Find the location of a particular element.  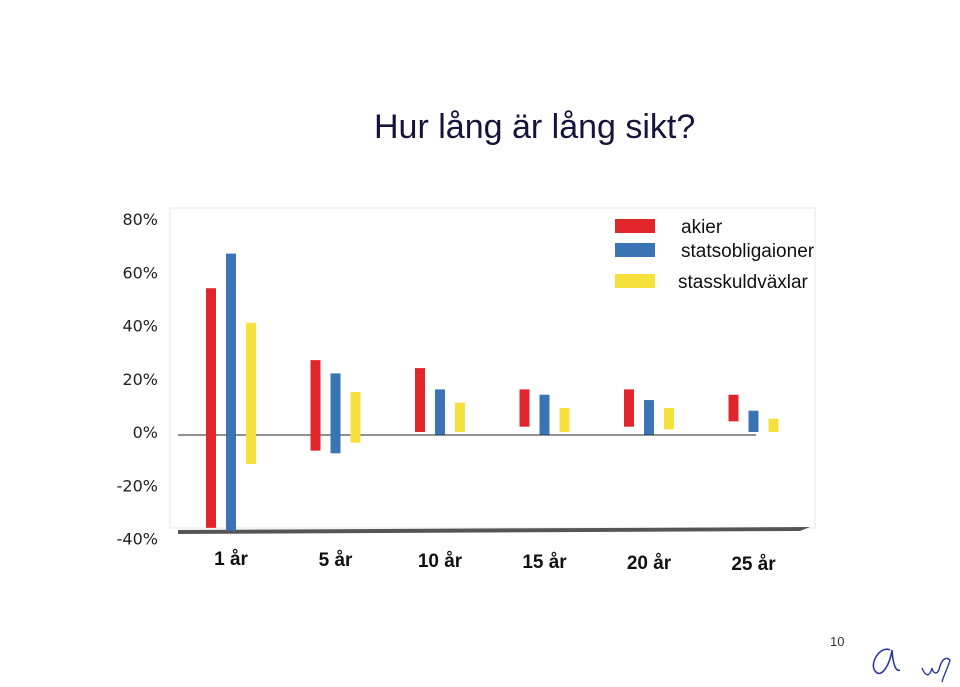

legend-label: statsobligaioner is located at coordinates (748, 251).